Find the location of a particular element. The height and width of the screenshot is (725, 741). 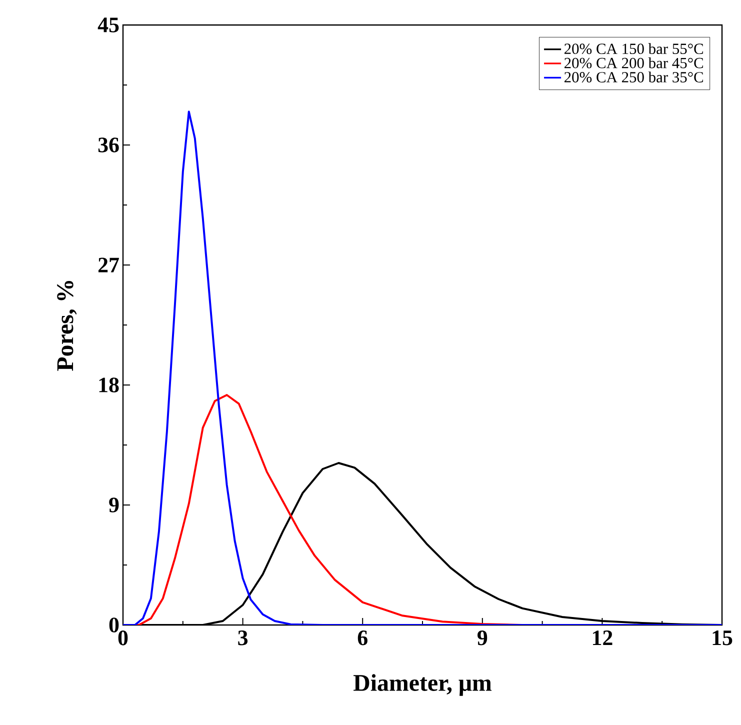

legend-label: 20% CA 200 bar 45°C is located at coordinates (633, 62).